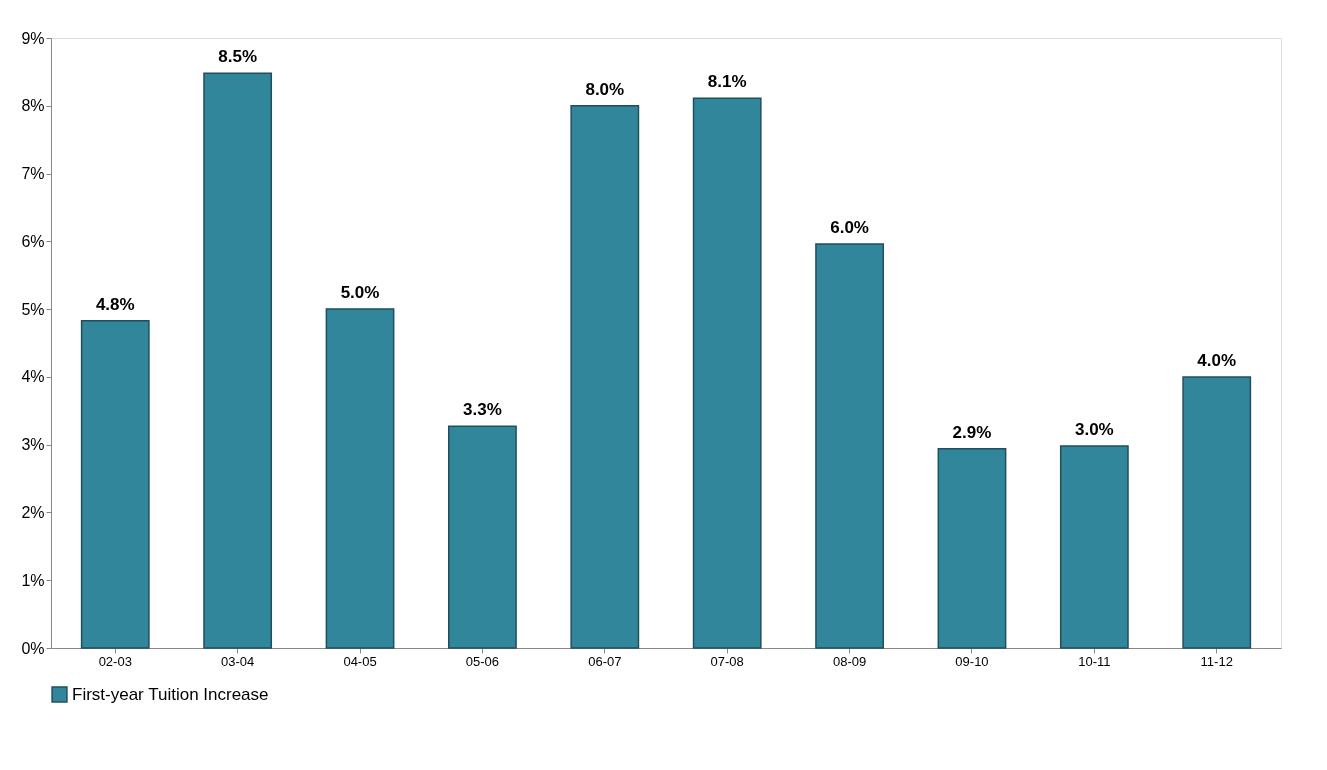 This screenshot has width=1327, height=770. Describe the element at coordinates (1094, 430) in the screenshot. I see `text: 3.0%` at that location.